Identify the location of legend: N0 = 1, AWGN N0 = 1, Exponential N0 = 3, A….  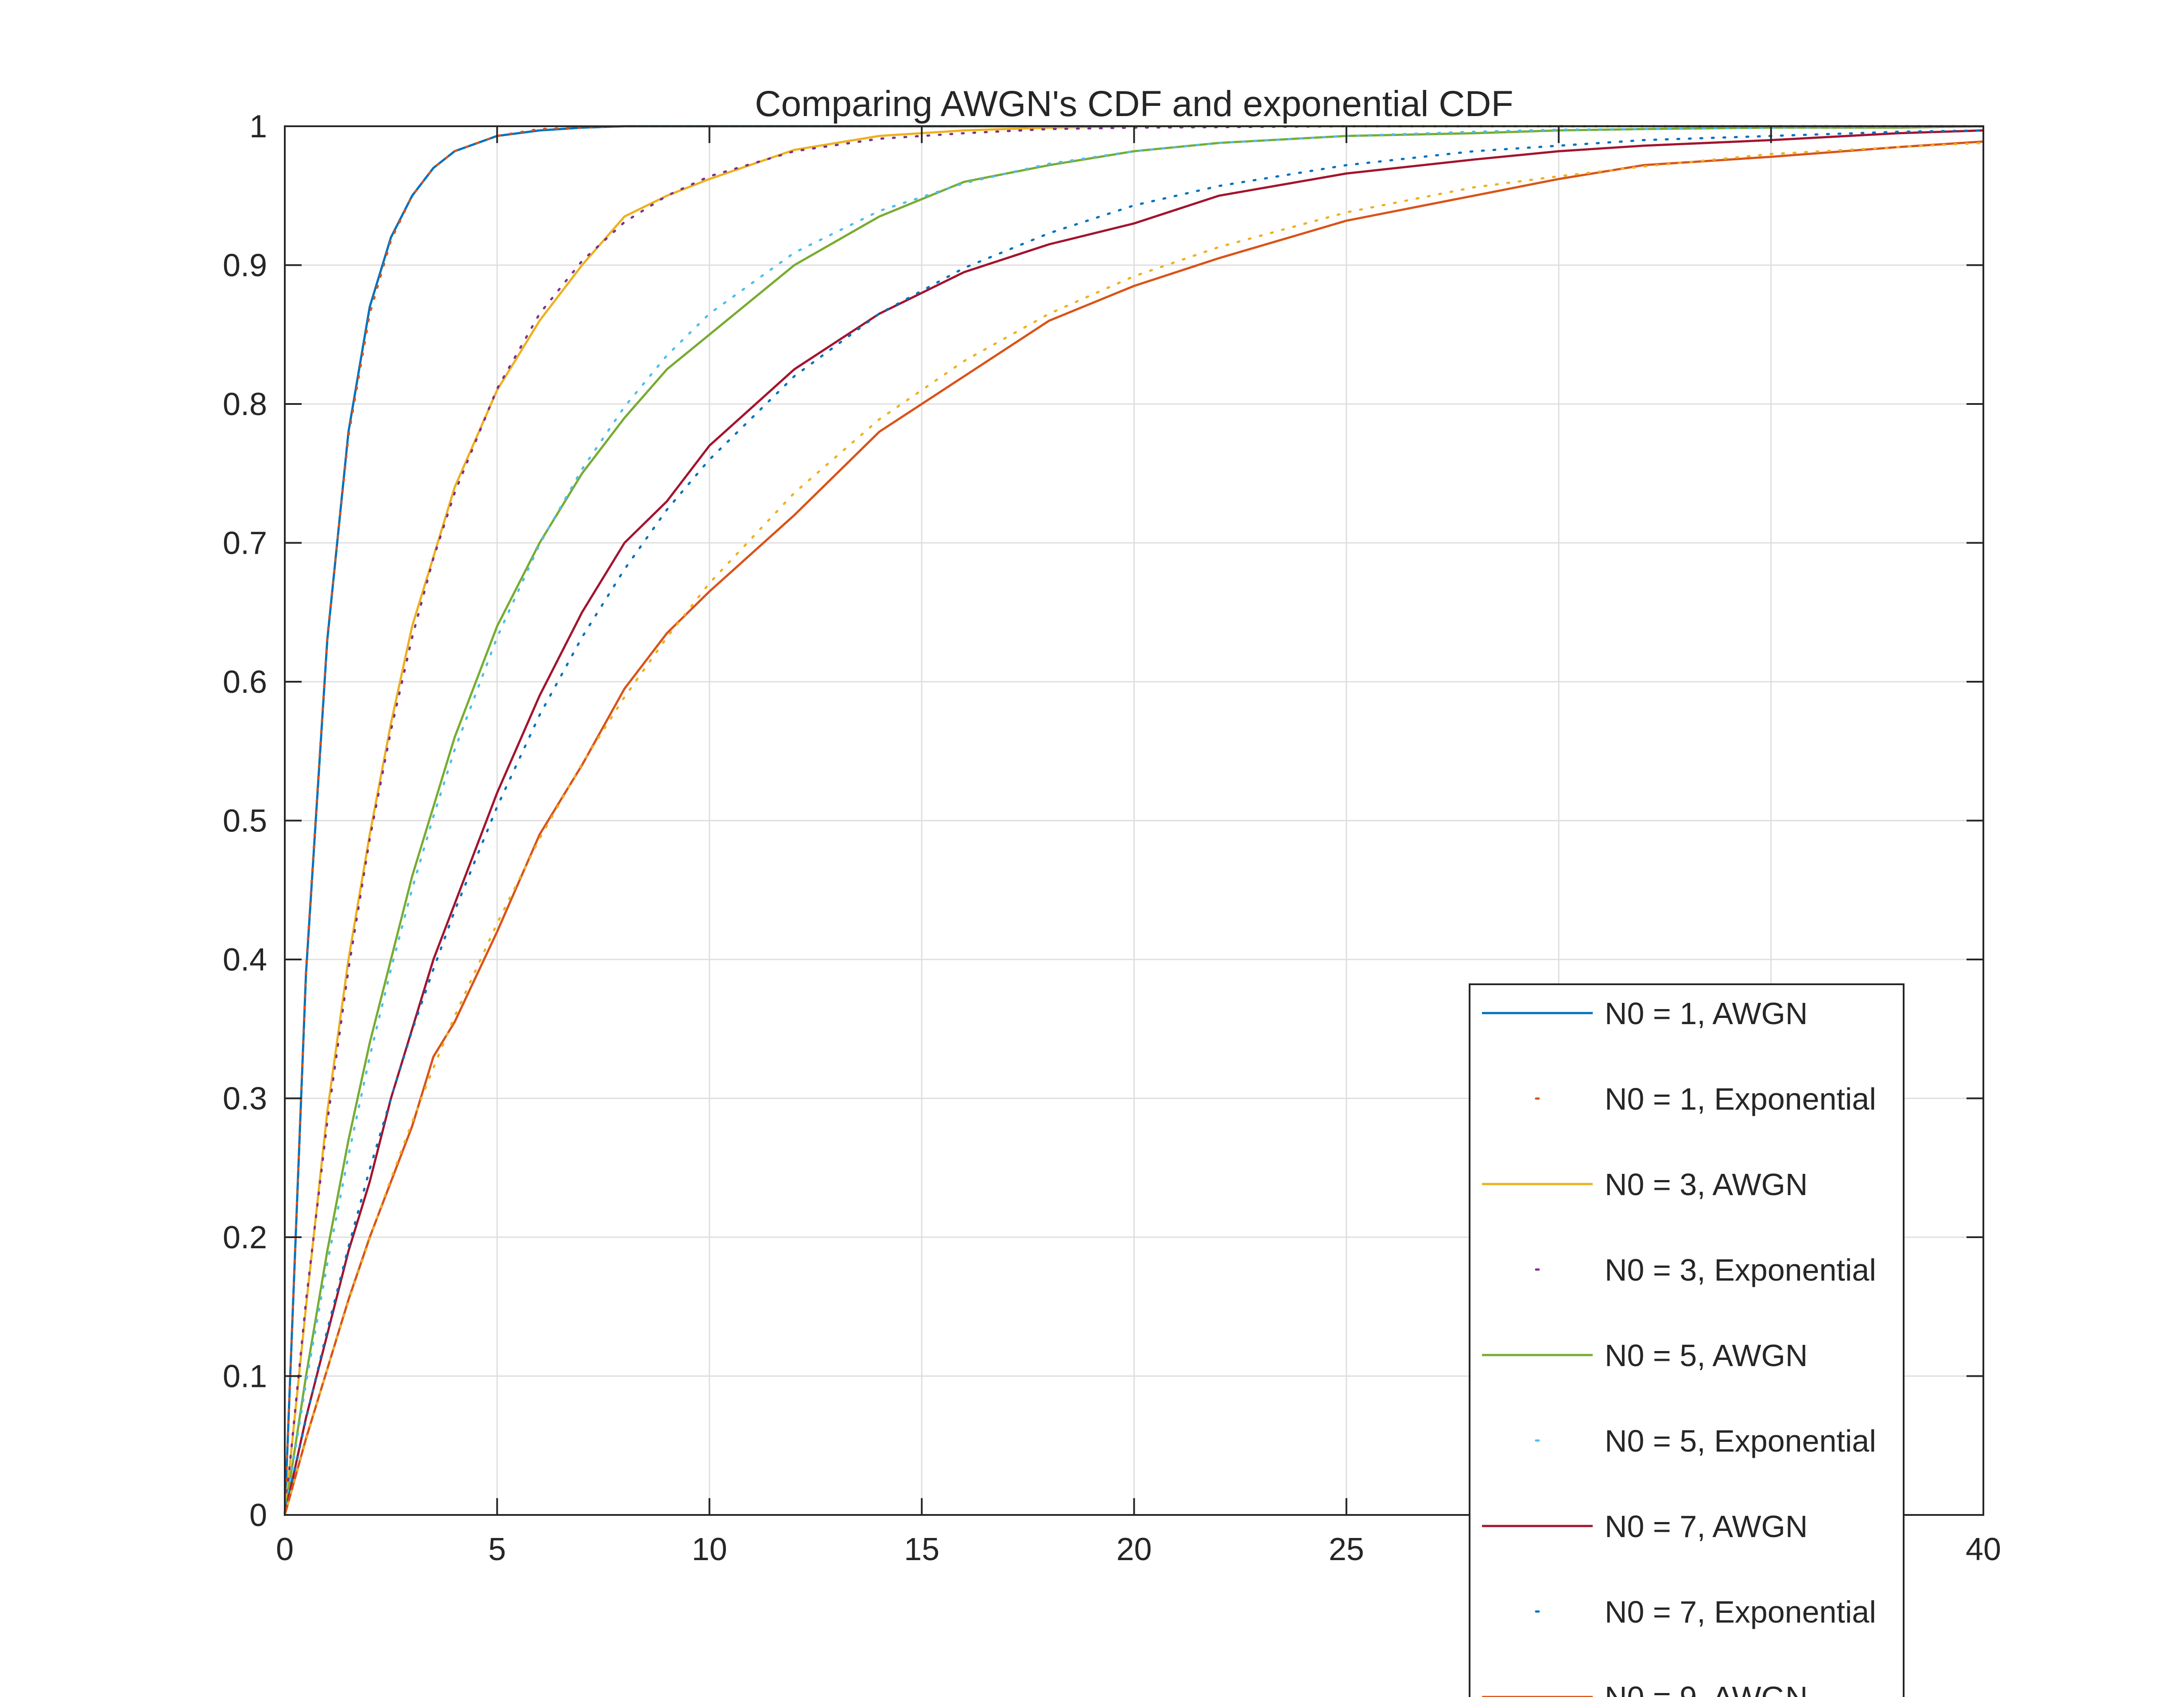
(1687, 1340).